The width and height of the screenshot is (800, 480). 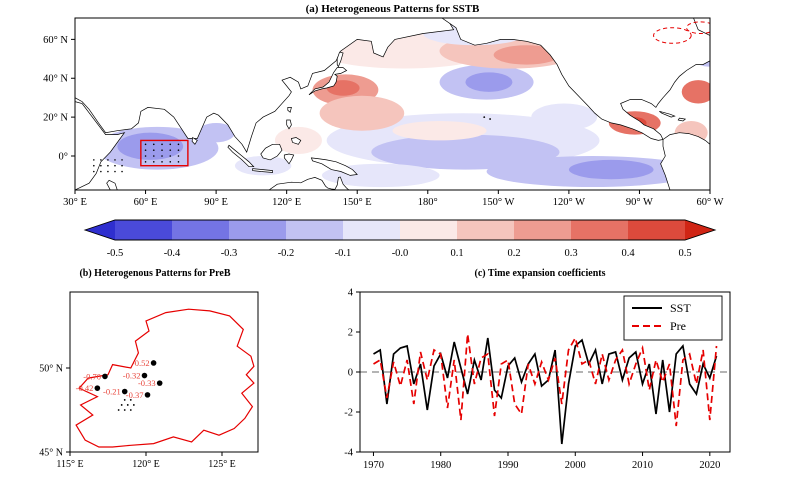 I want to click on panel-a-x-tick: 60° W, so click(x=709, y=202).